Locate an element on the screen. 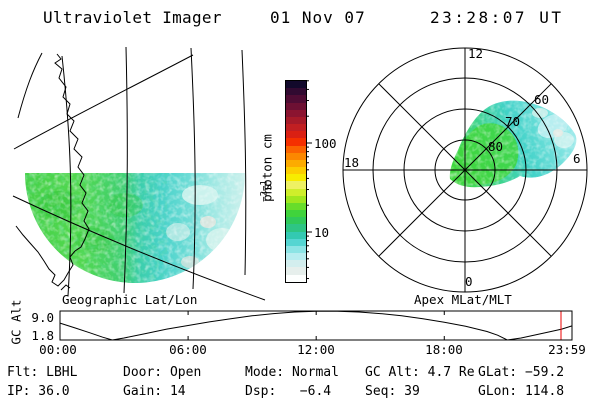  status-glon: GLon: 114.8 is located at coordinates (521, 391).